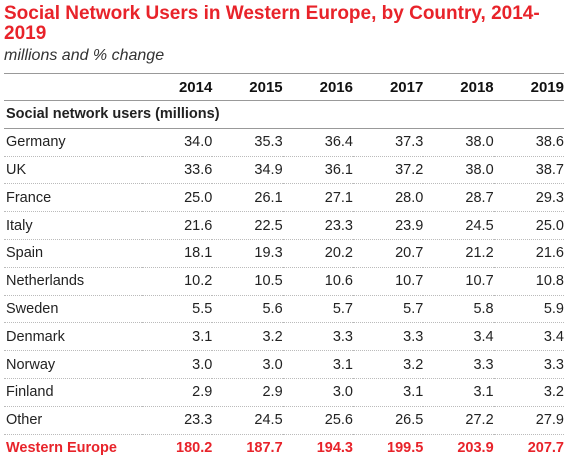 Image resolution: width=572 pixels, height=461 pixels. Describe the element at coordinates (528, 142) in the screenshot. I see `data-cell: 38.6` at that location.